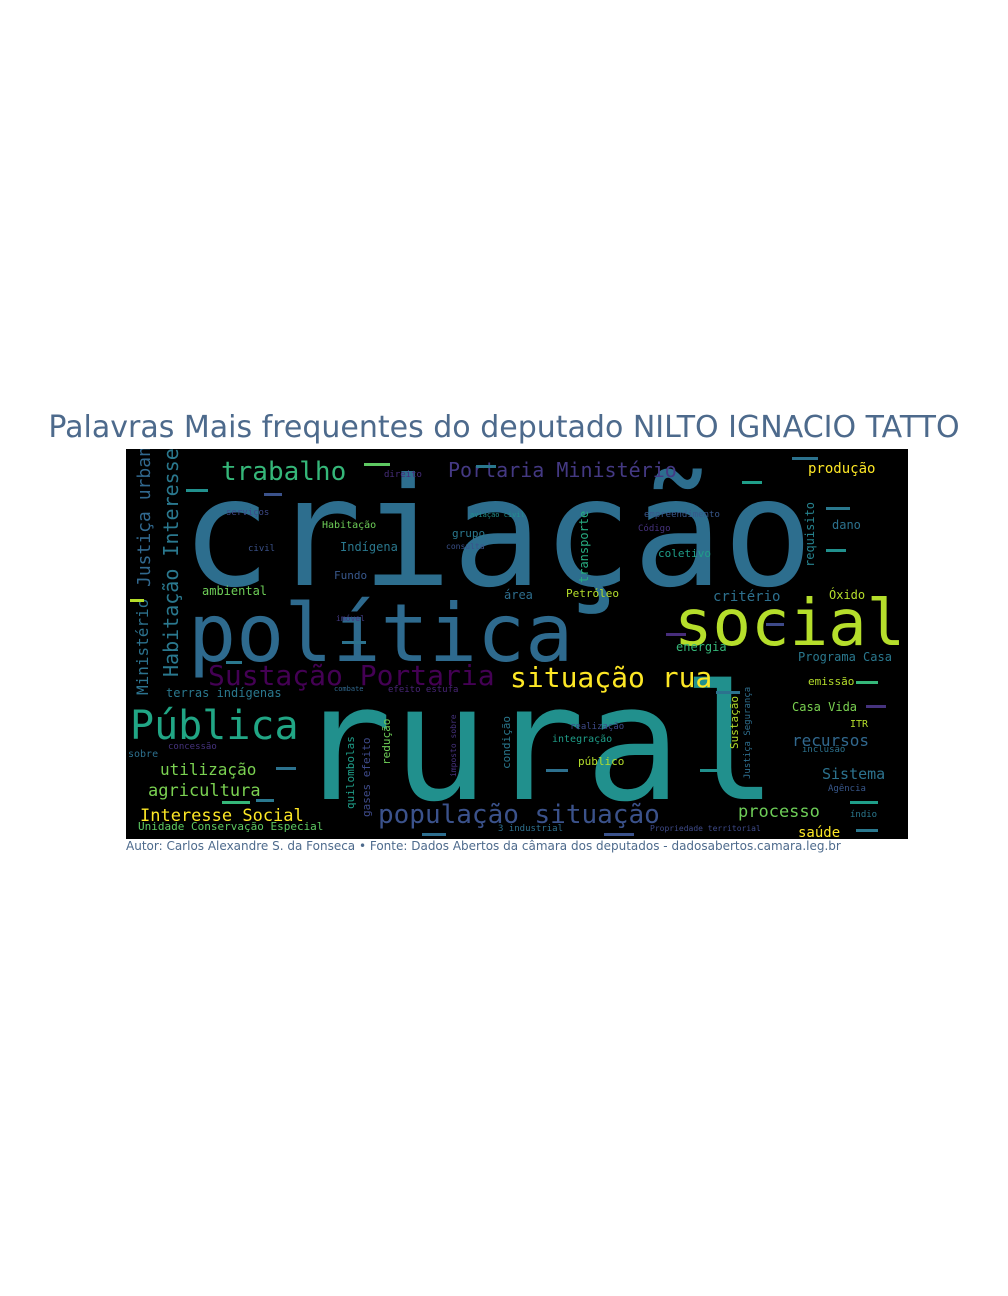 The width and height of the screenshot is (1008, 1296). Describe the element at coordinates (468, 533) in the screenshot. I see `word-grupo: grupo` at that location.